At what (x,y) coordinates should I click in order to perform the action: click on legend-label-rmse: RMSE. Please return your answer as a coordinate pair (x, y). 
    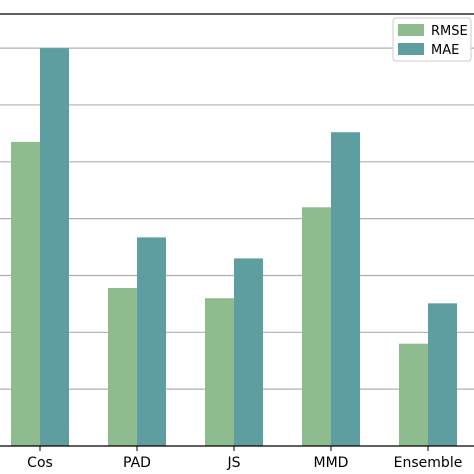
    Looking at the image, I should click on (449, 31).